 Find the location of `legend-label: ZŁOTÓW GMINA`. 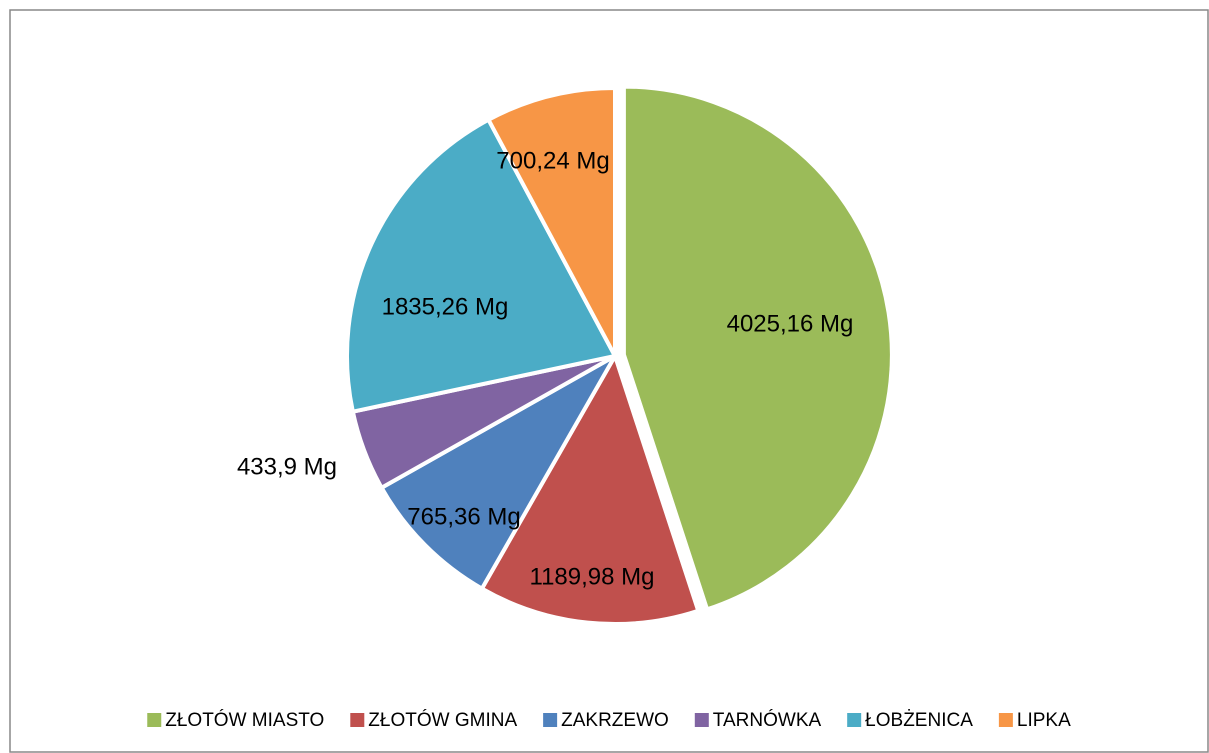

legend-label: ZŁOTÓW GMINA is located at coordinates (442, 720).